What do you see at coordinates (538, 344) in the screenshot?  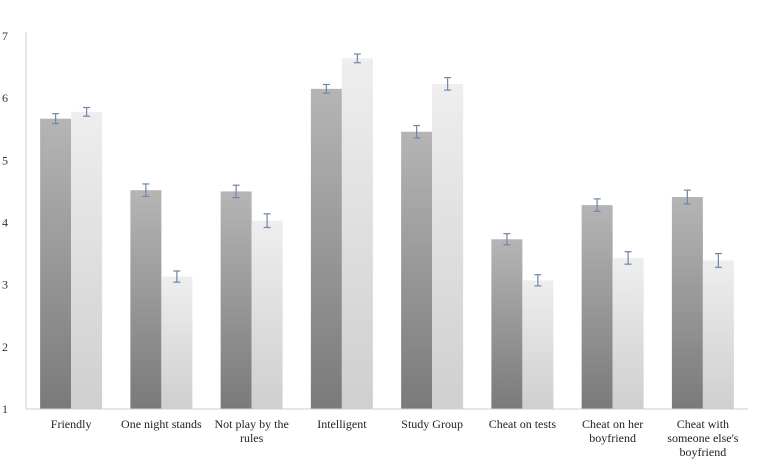 I see `bar-series2-cat6` at bounding box center [538, 344].